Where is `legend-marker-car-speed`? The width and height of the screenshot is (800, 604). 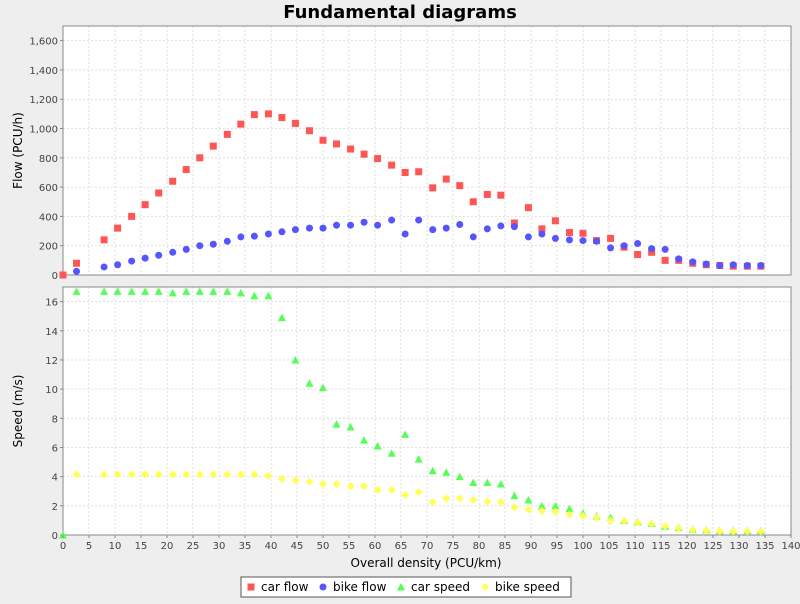 legend-marker-car-speed is located at coordinates (401, 587).